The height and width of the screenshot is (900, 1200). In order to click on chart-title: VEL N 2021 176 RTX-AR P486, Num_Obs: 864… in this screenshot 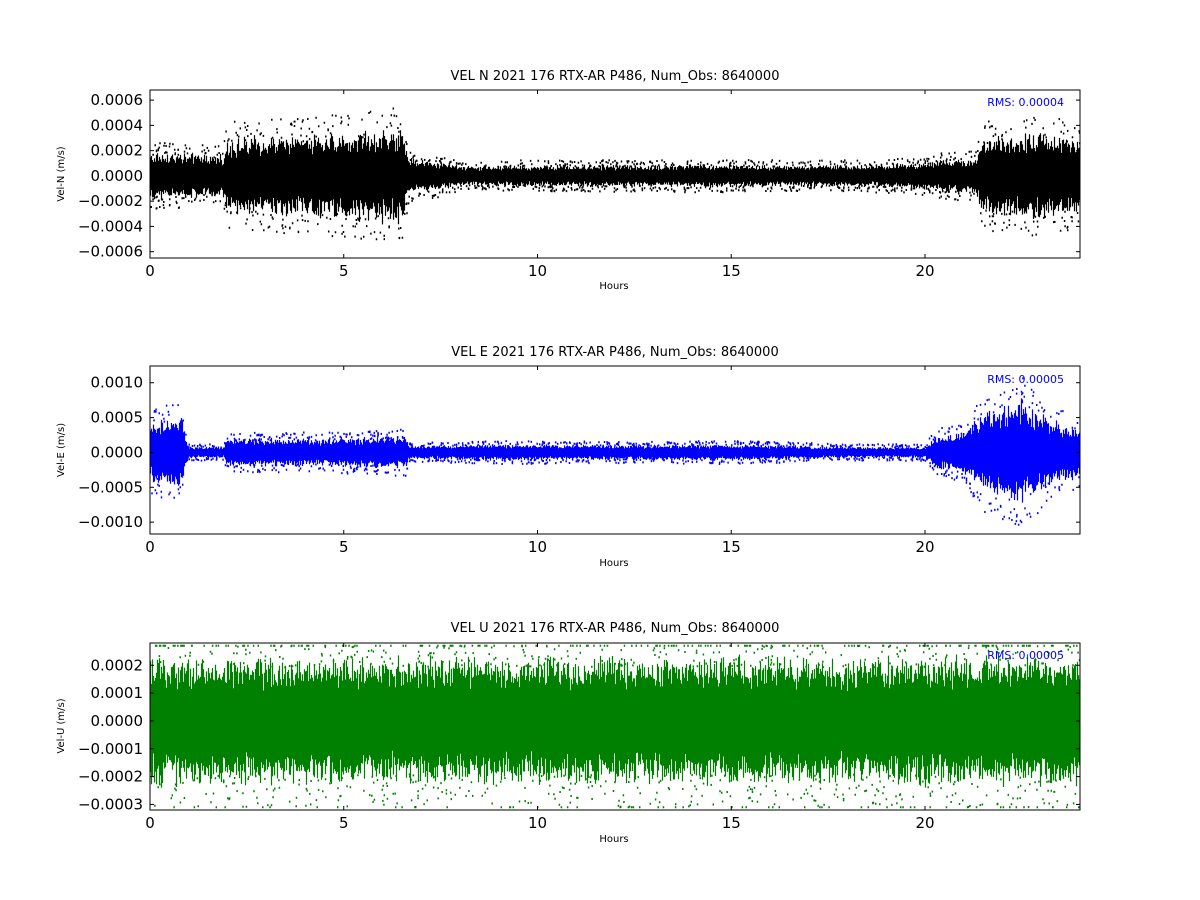, I will do `click(615, 76)`.